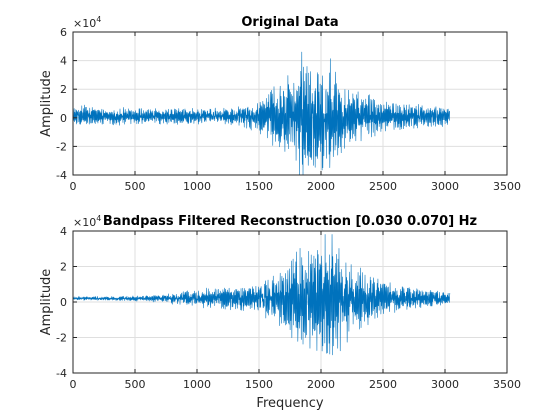 The width and height of the screenshot is (560, 420). What do you see at coordinates (63, 32) in the screenshot?
I see `y-tick-label: 6` at bounding box center [63, 32].